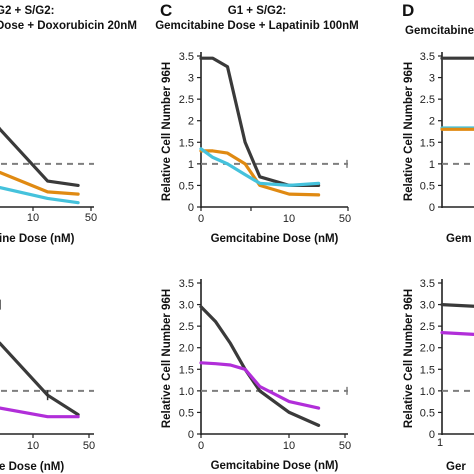  What do you see at coordinates (457, 347) in the screenshot?
I see `plot-d-bottom` at bounding box center [457, 347].